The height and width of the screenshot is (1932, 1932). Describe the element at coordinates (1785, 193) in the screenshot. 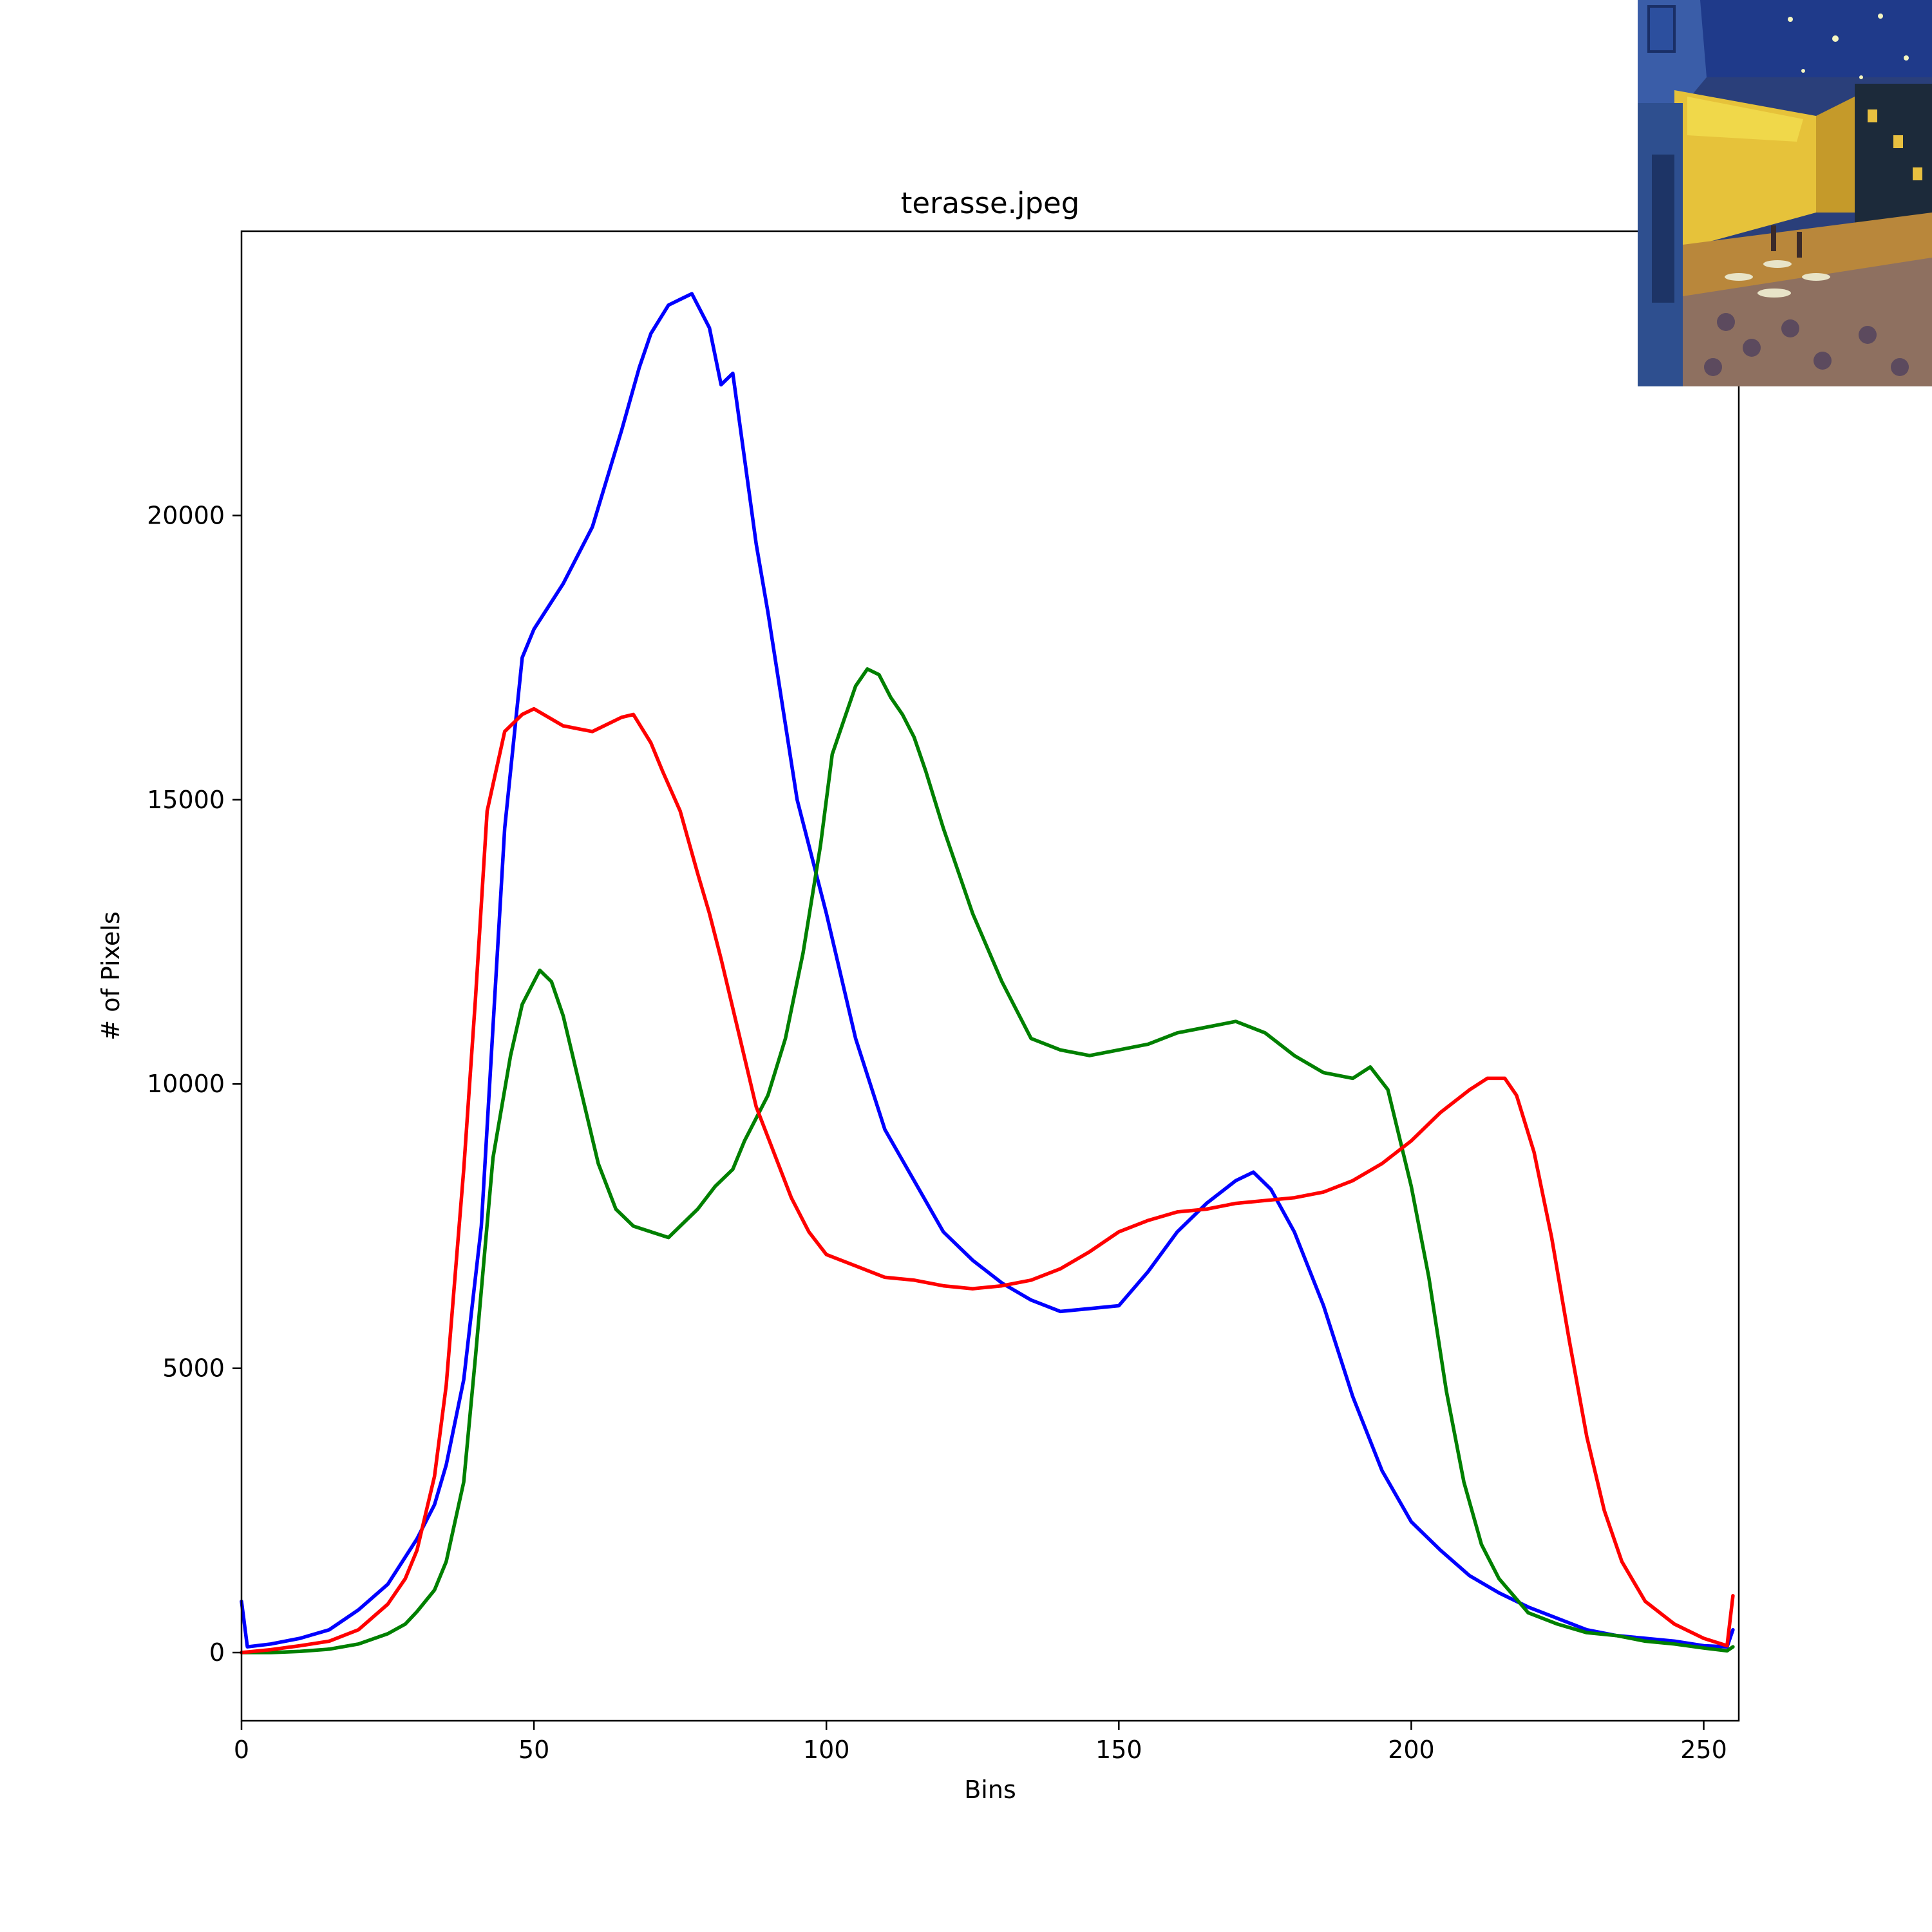

I see `inset-thumbnail-image` at that location.